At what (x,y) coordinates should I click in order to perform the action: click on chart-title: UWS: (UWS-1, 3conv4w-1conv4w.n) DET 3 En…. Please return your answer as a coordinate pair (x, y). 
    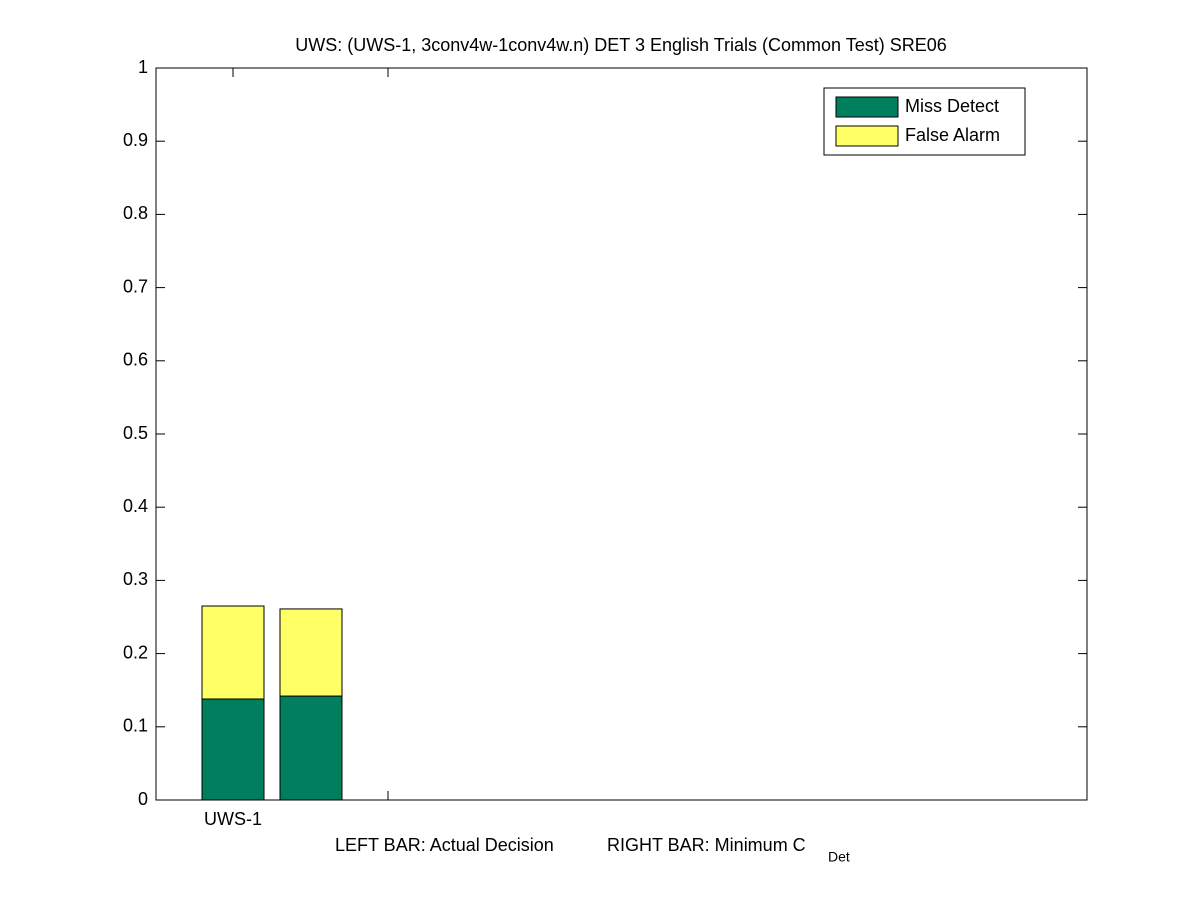
    Looking at the image, I should click on (621, 45).